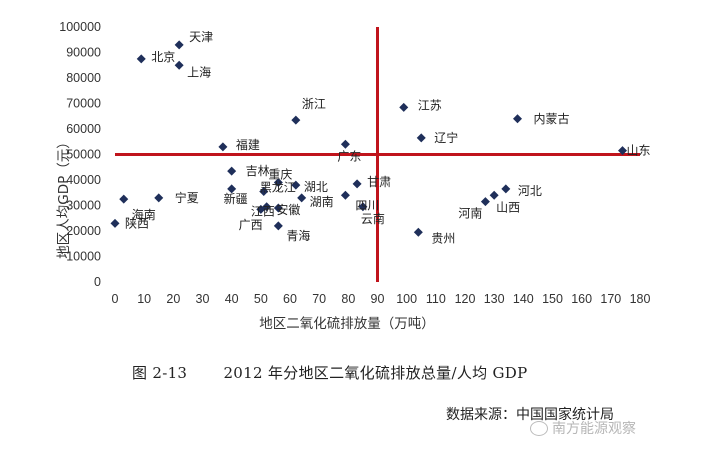  I want to click on data-point-label: 新疆, so click(236, 198).